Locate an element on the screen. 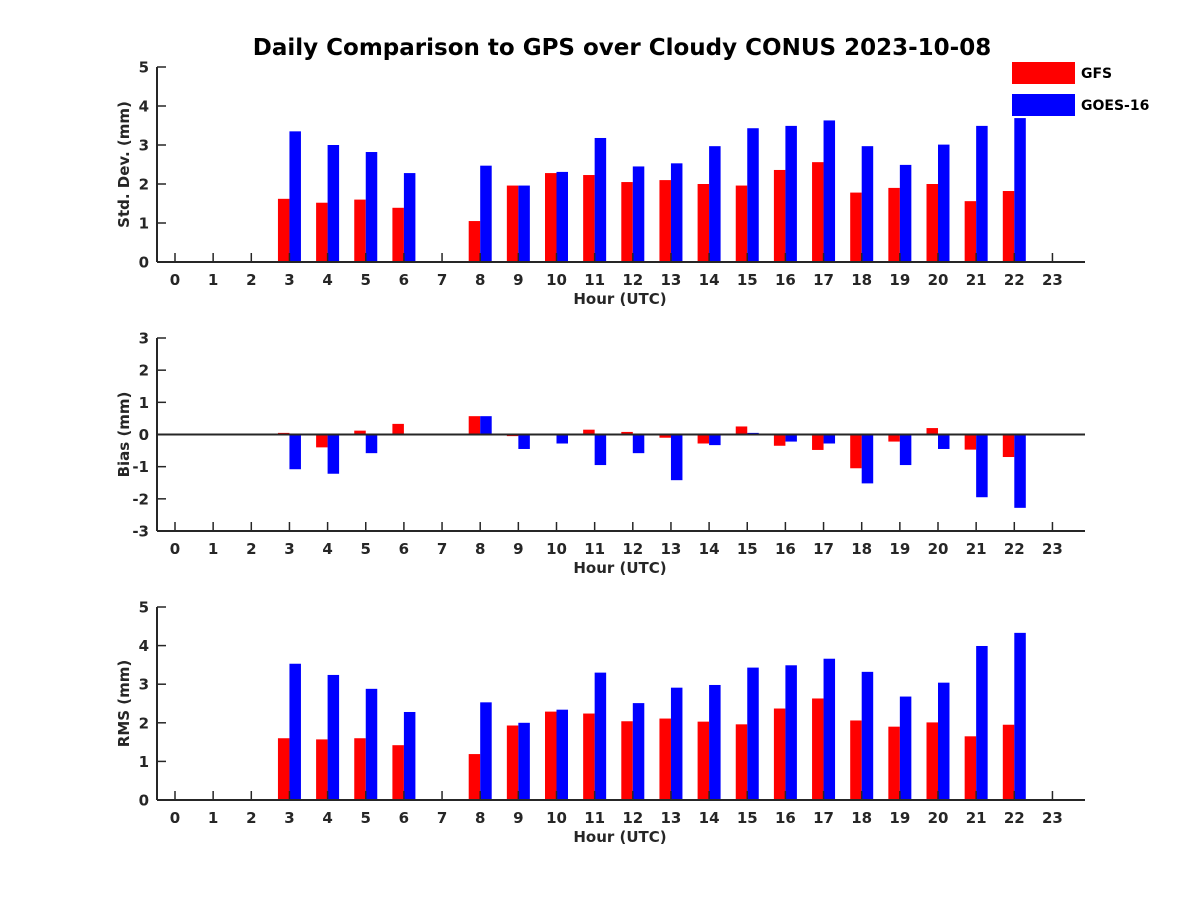  y-tick-label: 0 is located at coordinates (144, 263).